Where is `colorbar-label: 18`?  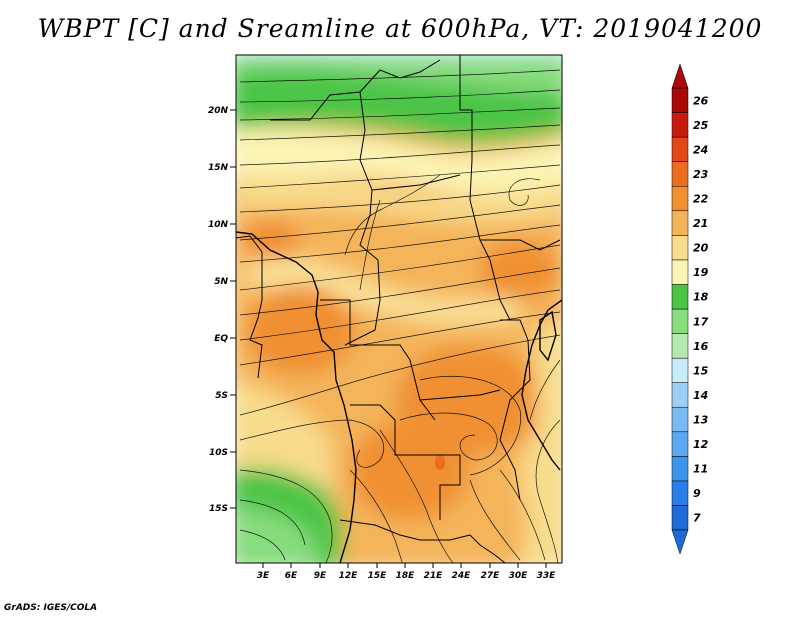 colorbar-label: 18 is located at coordinates (701, 297).